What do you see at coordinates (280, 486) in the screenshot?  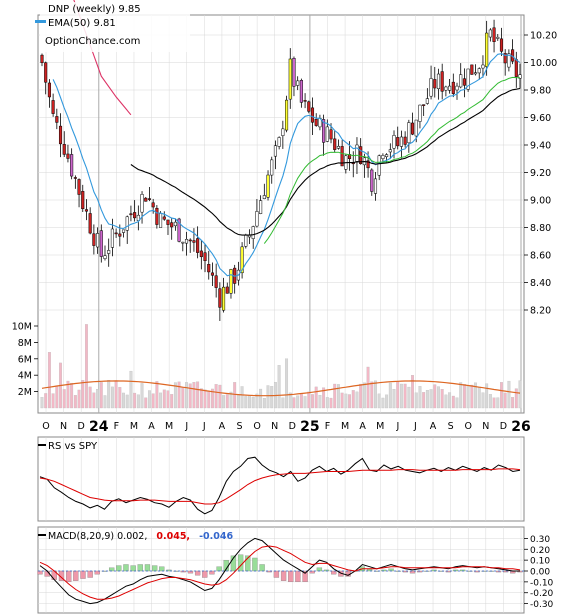 I see `rs-moving-average` at bounding box center [280, 486].